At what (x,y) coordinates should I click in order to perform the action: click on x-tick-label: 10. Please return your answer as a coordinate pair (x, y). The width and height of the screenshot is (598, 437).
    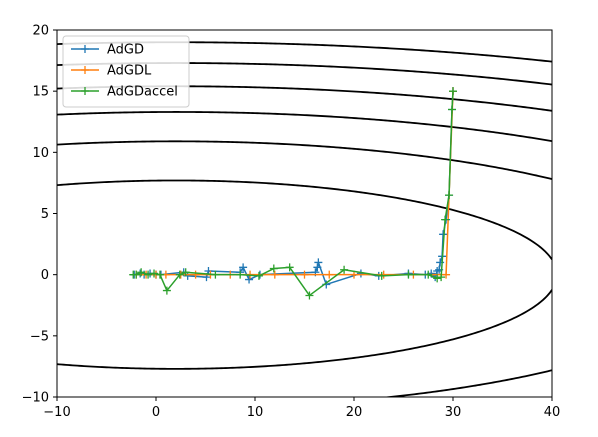
    Looking at the image, I should click on (255, 412).